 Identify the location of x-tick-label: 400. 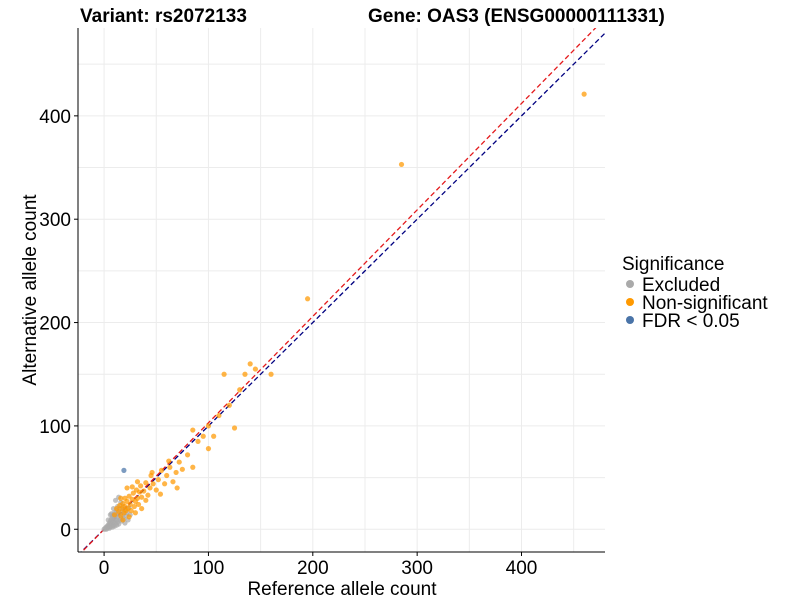
(522, 568).